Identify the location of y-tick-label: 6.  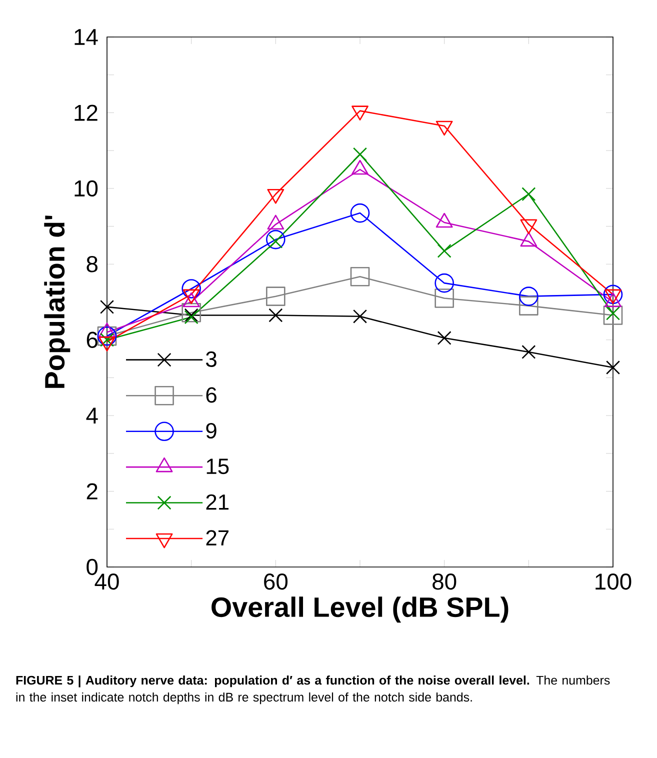
(92, 340).